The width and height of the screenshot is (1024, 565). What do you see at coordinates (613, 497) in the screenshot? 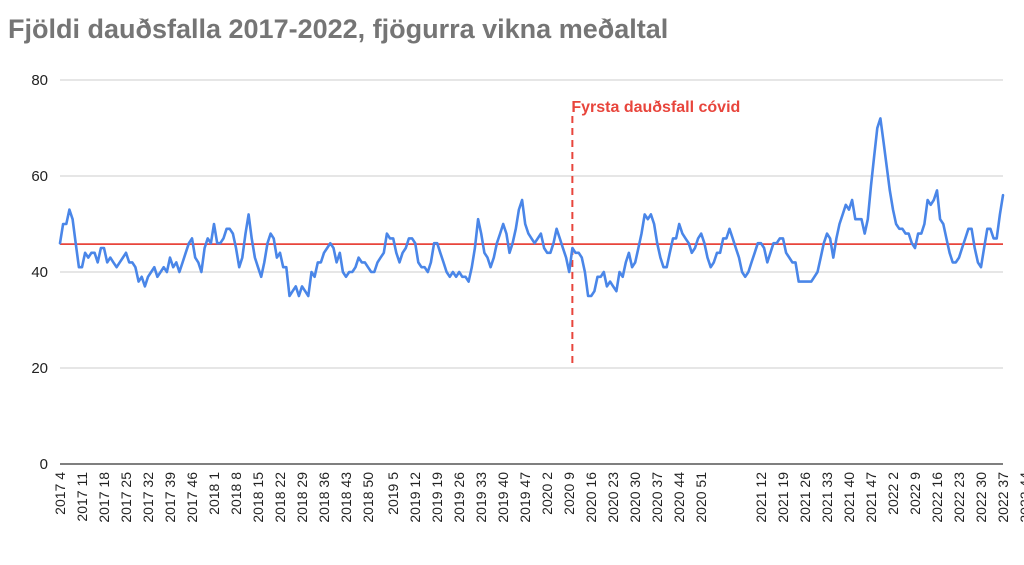
I see `x-tick-label: 2020 23` at bounding box center [613, 497].